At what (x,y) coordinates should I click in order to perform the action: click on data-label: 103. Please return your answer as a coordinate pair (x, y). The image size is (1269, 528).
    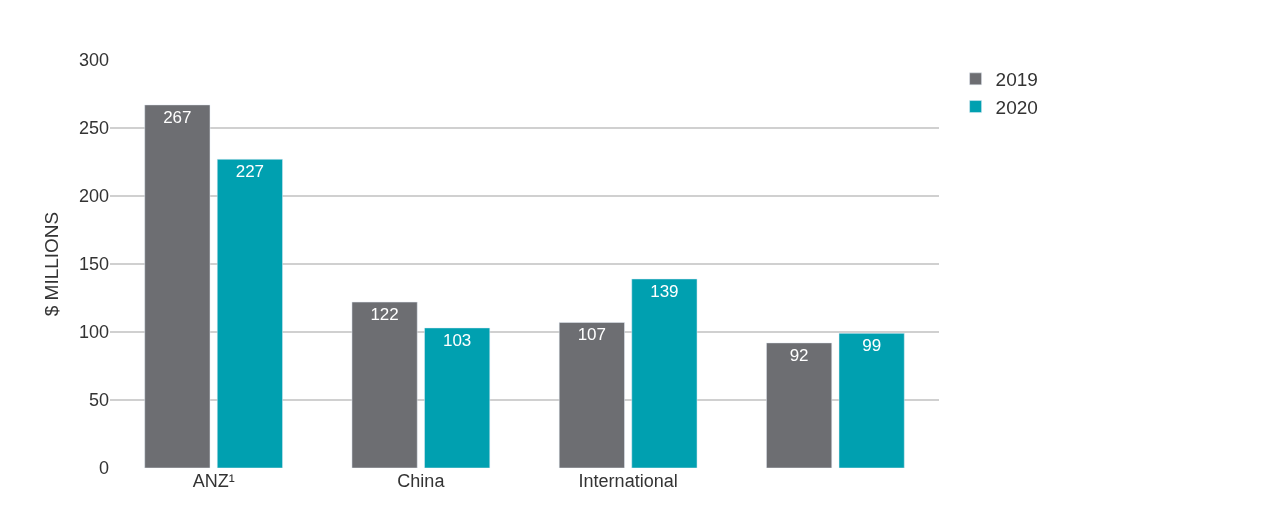
    Looking at the image, I should click on (457, 340).